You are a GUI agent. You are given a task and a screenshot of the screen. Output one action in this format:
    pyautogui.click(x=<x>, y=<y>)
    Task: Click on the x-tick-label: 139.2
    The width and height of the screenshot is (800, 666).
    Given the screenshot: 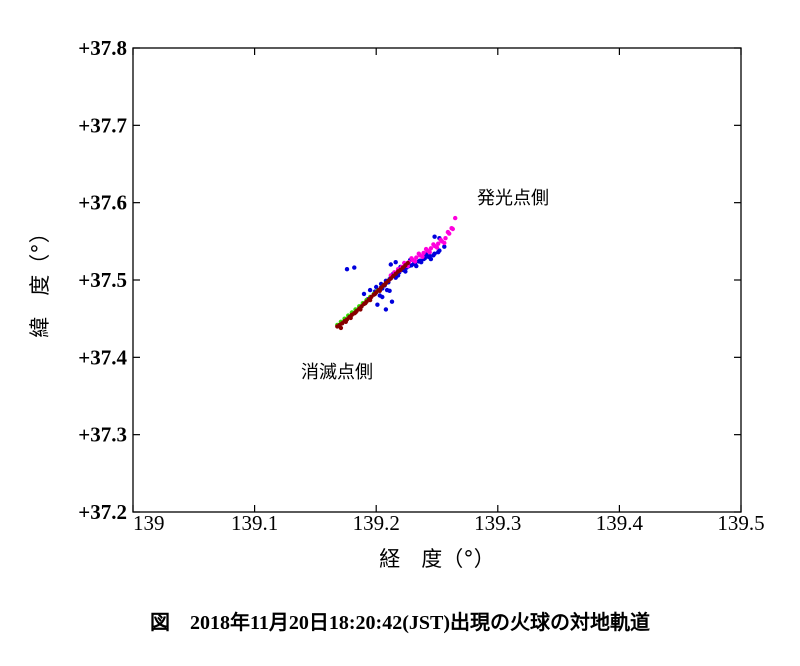 What is the action you would take?
    pyautogui.click(x=376, y=523)
    